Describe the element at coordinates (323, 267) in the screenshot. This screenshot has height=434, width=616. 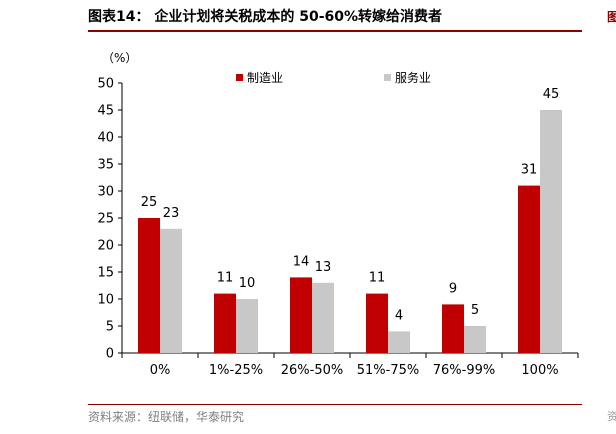
I see `data-label: 13` at that location.